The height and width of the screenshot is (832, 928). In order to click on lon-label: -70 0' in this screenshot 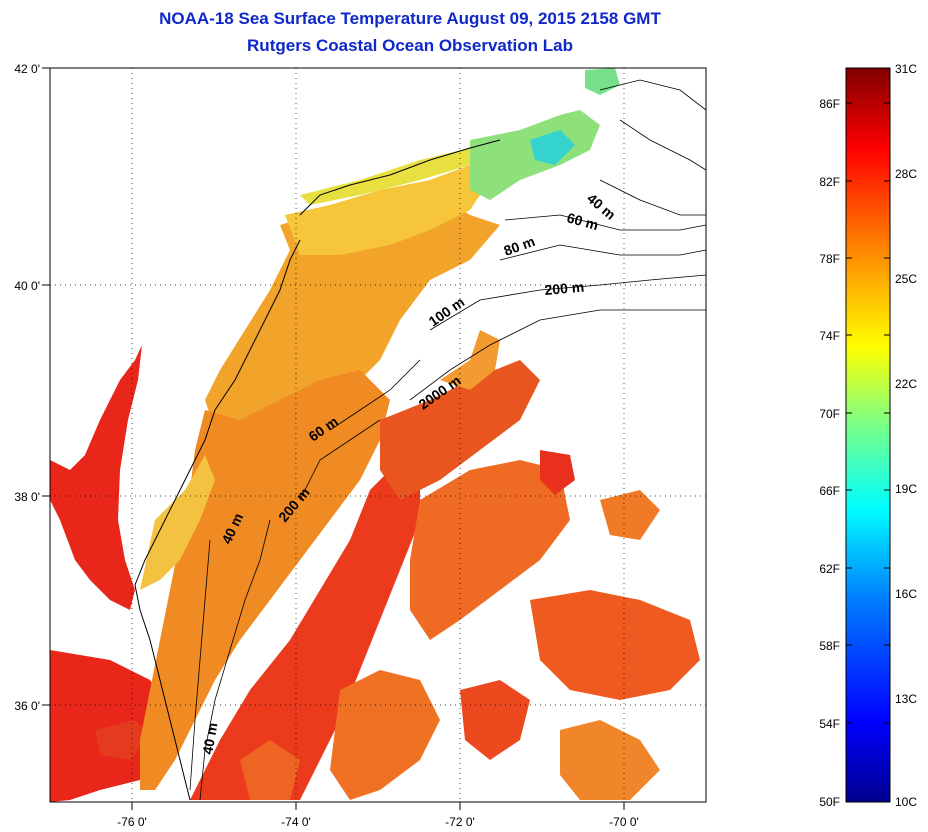, I will do `click(624, 822)`.